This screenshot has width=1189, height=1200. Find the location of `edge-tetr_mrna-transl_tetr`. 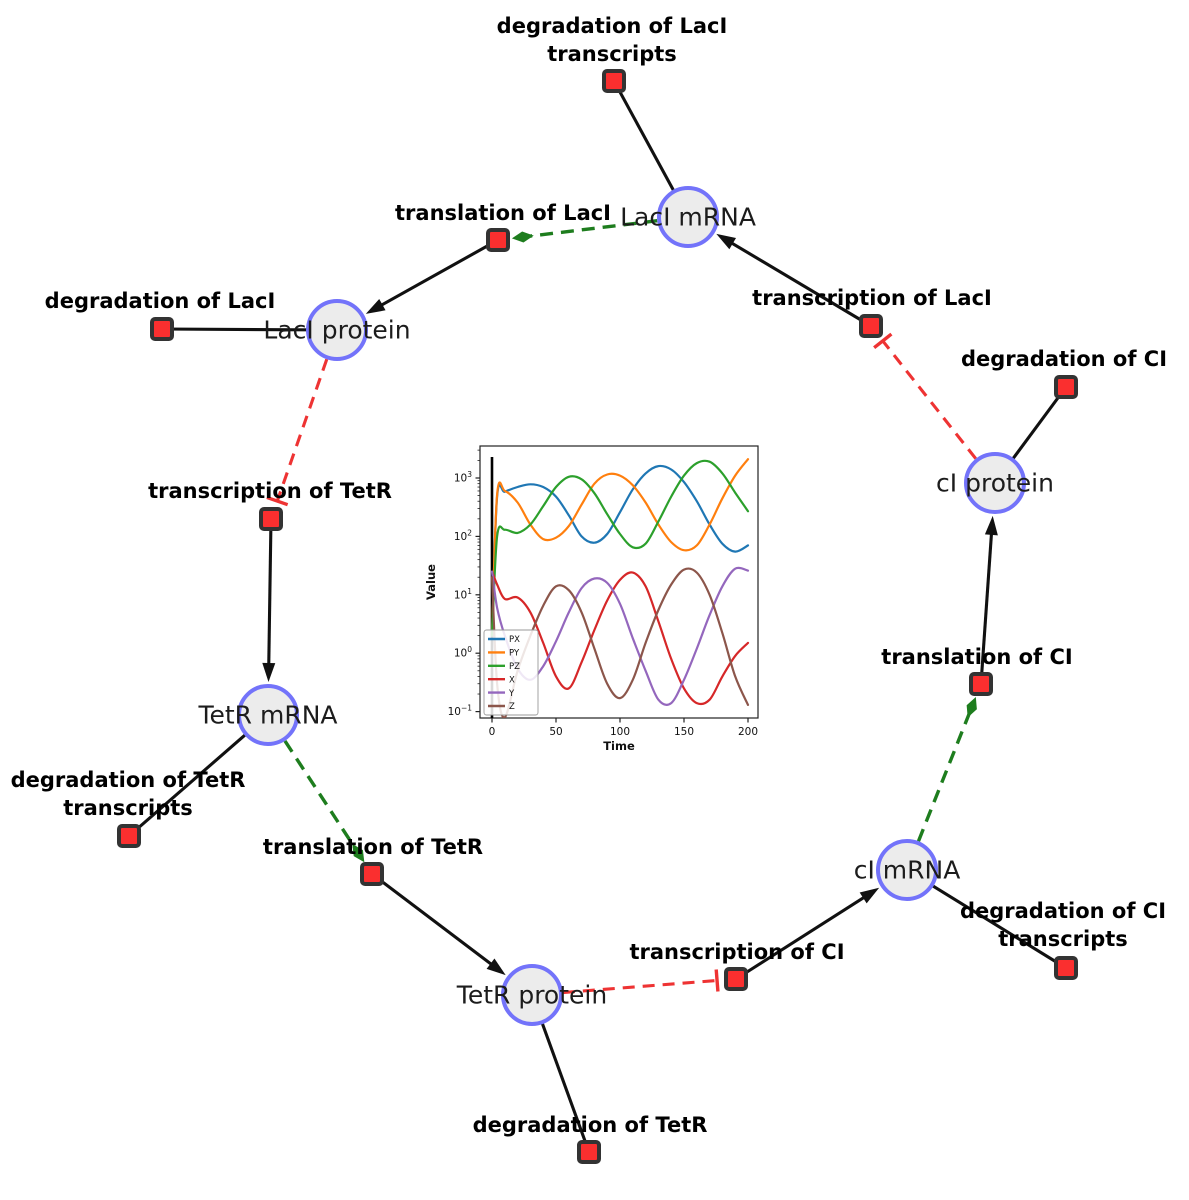

edge-tetr_mrna-transl_tetr is located at coordinates (324, 801).